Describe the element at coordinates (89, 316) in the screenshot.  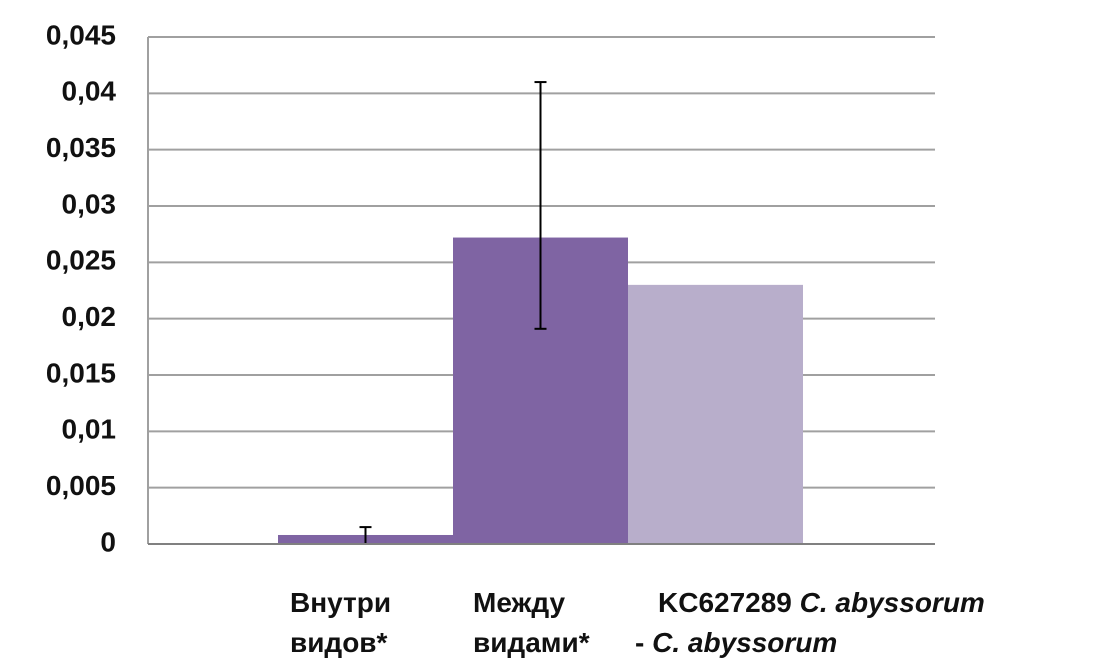
I see `y-tick-label: 0,02` at that location.